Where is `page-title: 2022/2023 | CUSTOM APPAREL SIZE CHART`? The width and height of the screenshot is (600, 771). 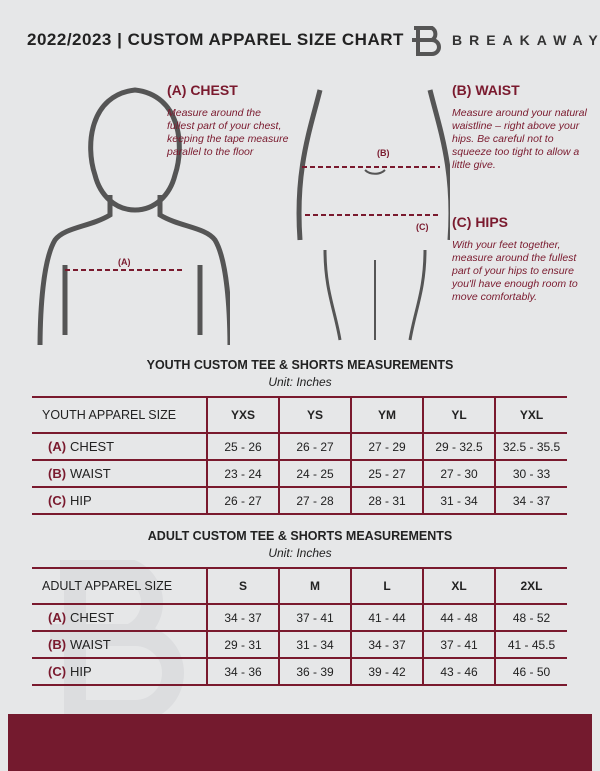 page-title: 2022/2023 | CUSTOM APPAREL SIZE CHART is located at coordinates (215, 39).